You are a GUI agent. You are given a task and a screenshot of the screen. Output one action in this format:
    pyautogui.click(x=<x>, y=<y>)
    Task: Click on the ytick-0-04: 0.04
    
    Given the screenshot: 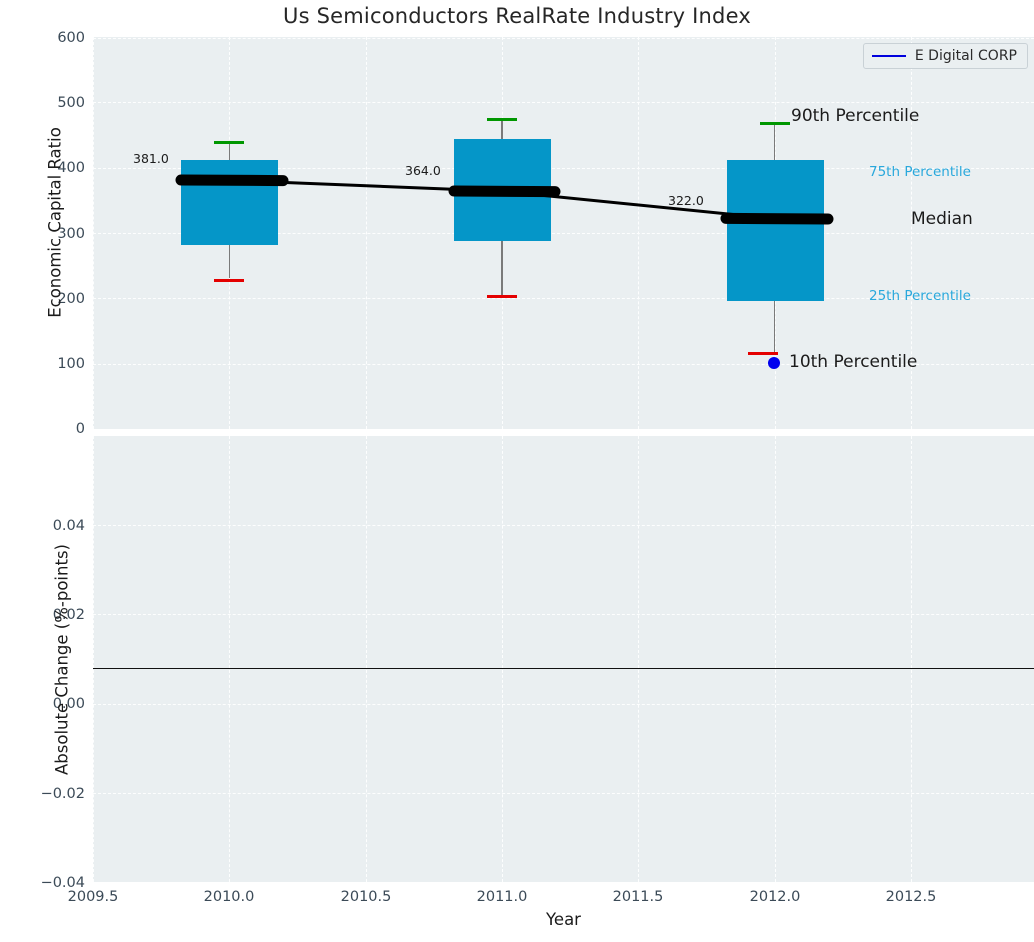 What is the action you would take?
    pyautogui.click(x=68, y=526)
    